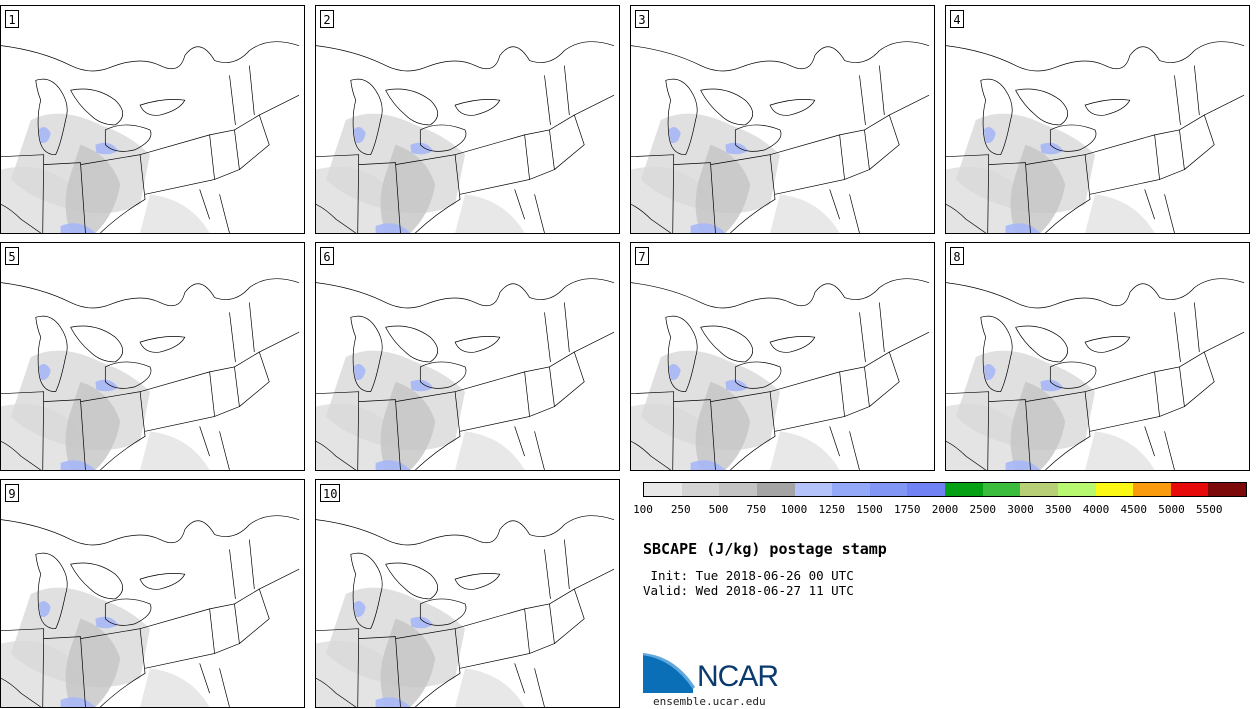 This screenshot has width=1260, height=709. I want to click on colorbar-tick-label: 1500, so click(869, 509).